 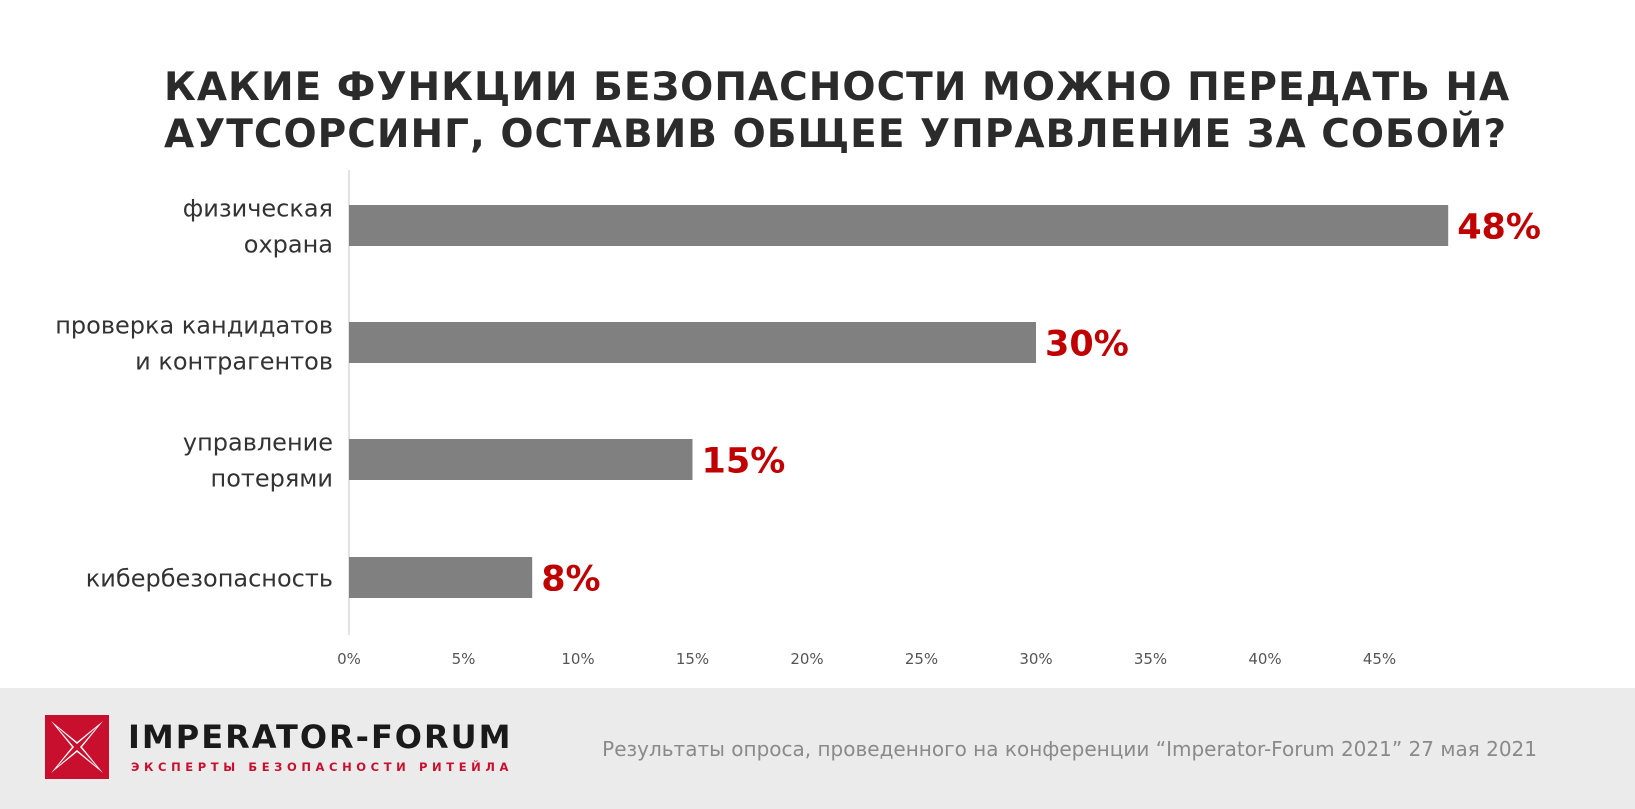 I want to click on category-label-1: проверка кандидатов и контрагентов, so click(x=194, y=344).